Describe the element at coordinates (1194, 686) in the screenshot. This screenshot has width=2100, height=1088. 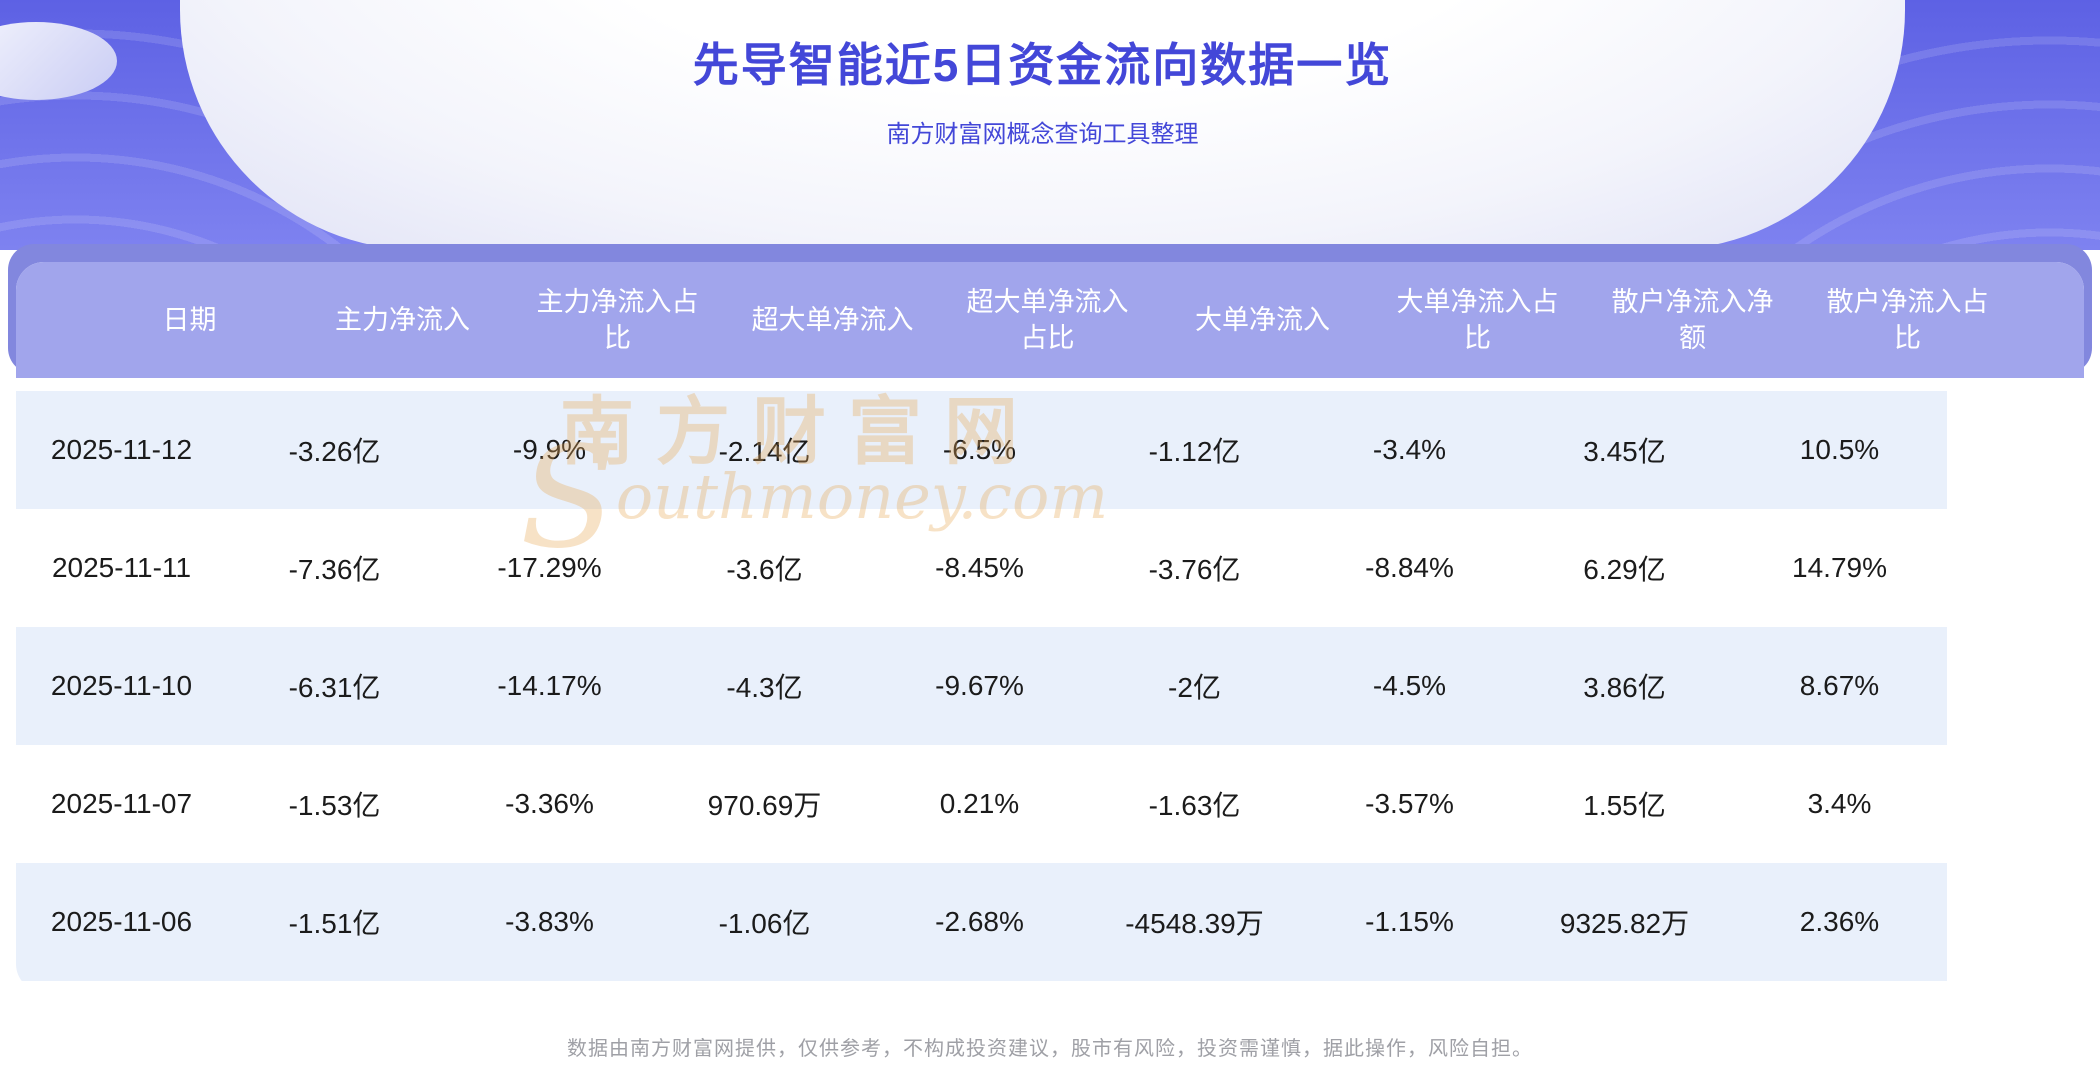
I see `cell: -2亿` at that location.